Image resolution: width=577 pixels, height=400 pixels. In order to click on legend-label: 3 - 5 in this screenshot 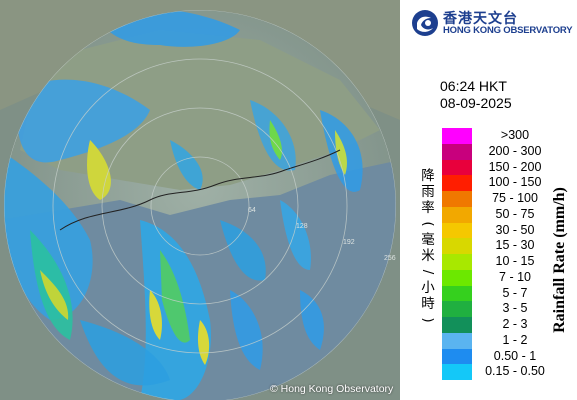, I will do `click(515, 308)`.